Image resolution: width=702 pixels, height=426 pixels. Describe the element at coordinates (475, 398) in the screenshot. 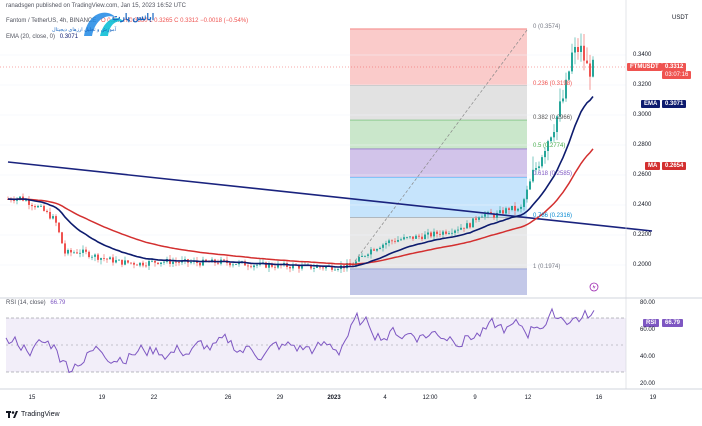

I see `time-label: 9` at that location.